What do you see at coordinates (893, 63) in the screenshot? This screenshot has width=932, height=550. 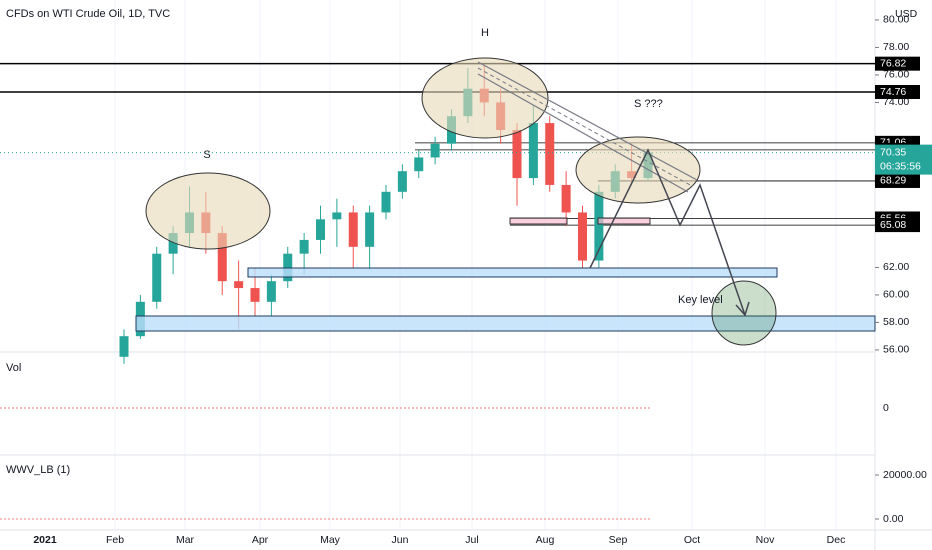 I see `level-label: 76.82` at bounding box center [893, 63].